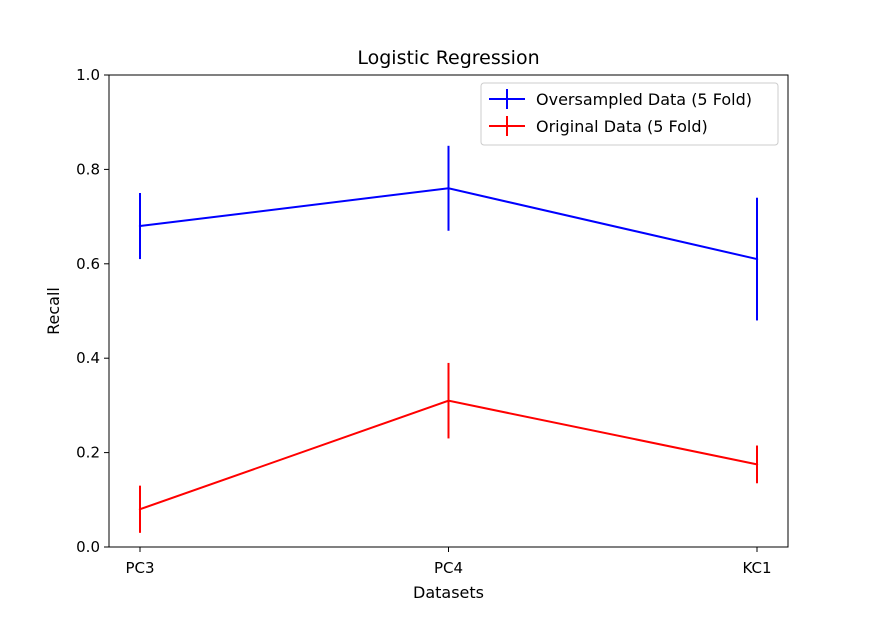  What do you see at coordinates (88, 169) in the screenshot?
I see `y-tick-label: 0.8` at bounding box center [88, 169].